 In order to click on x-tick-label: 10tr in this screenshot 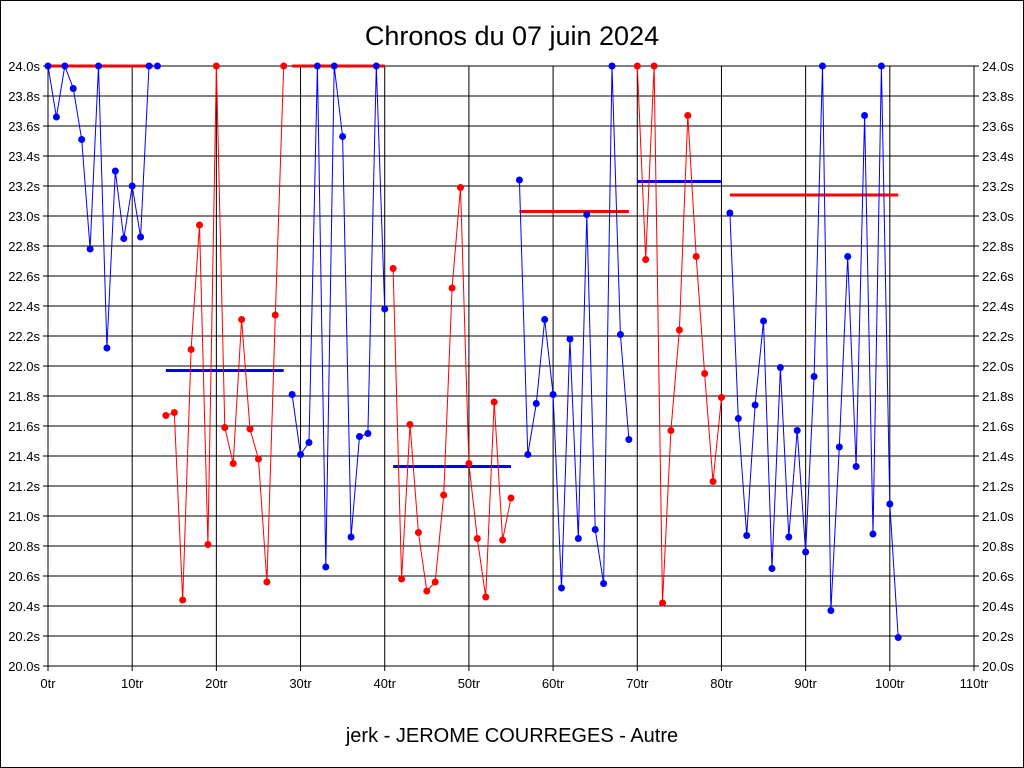, I will do `click(132, 683)`.